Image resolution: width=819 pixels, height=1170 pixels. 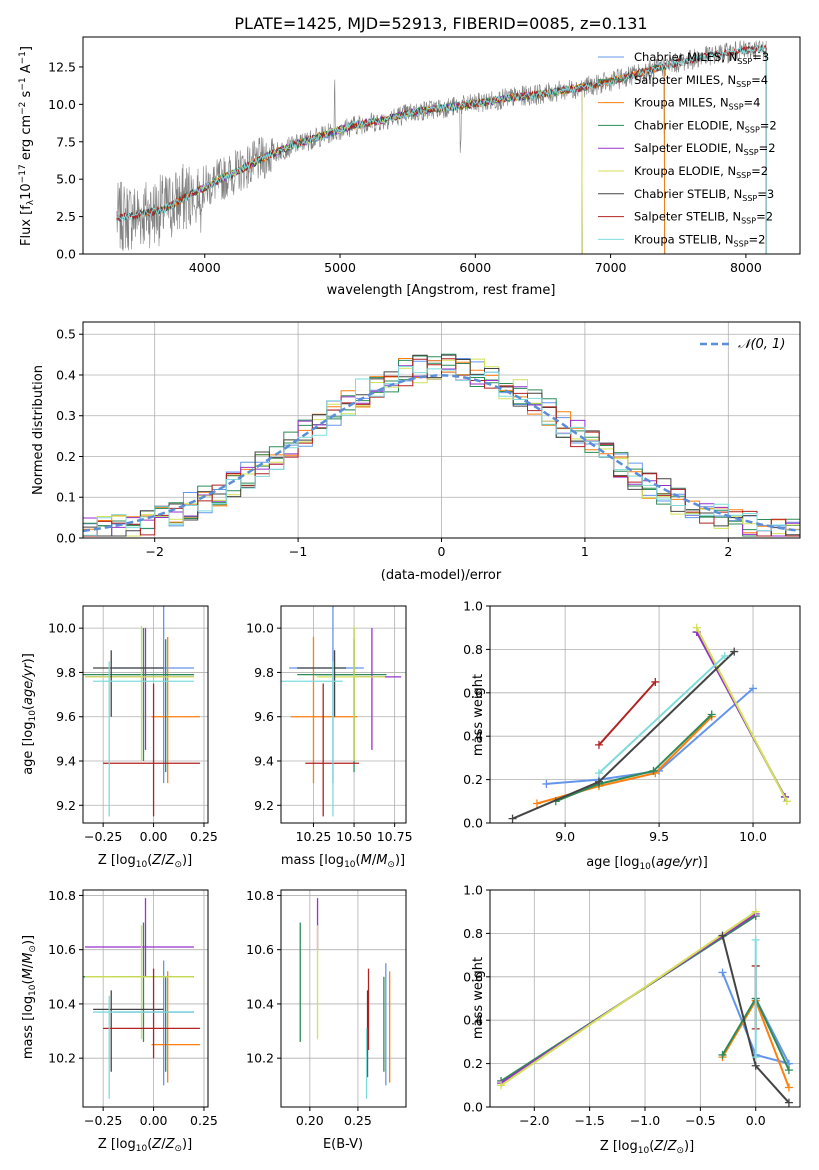 What do you see at coordinates (659, 836) in the screenshot?
I see `x-tick-label: 9.5` at bounding box center [659, 836].